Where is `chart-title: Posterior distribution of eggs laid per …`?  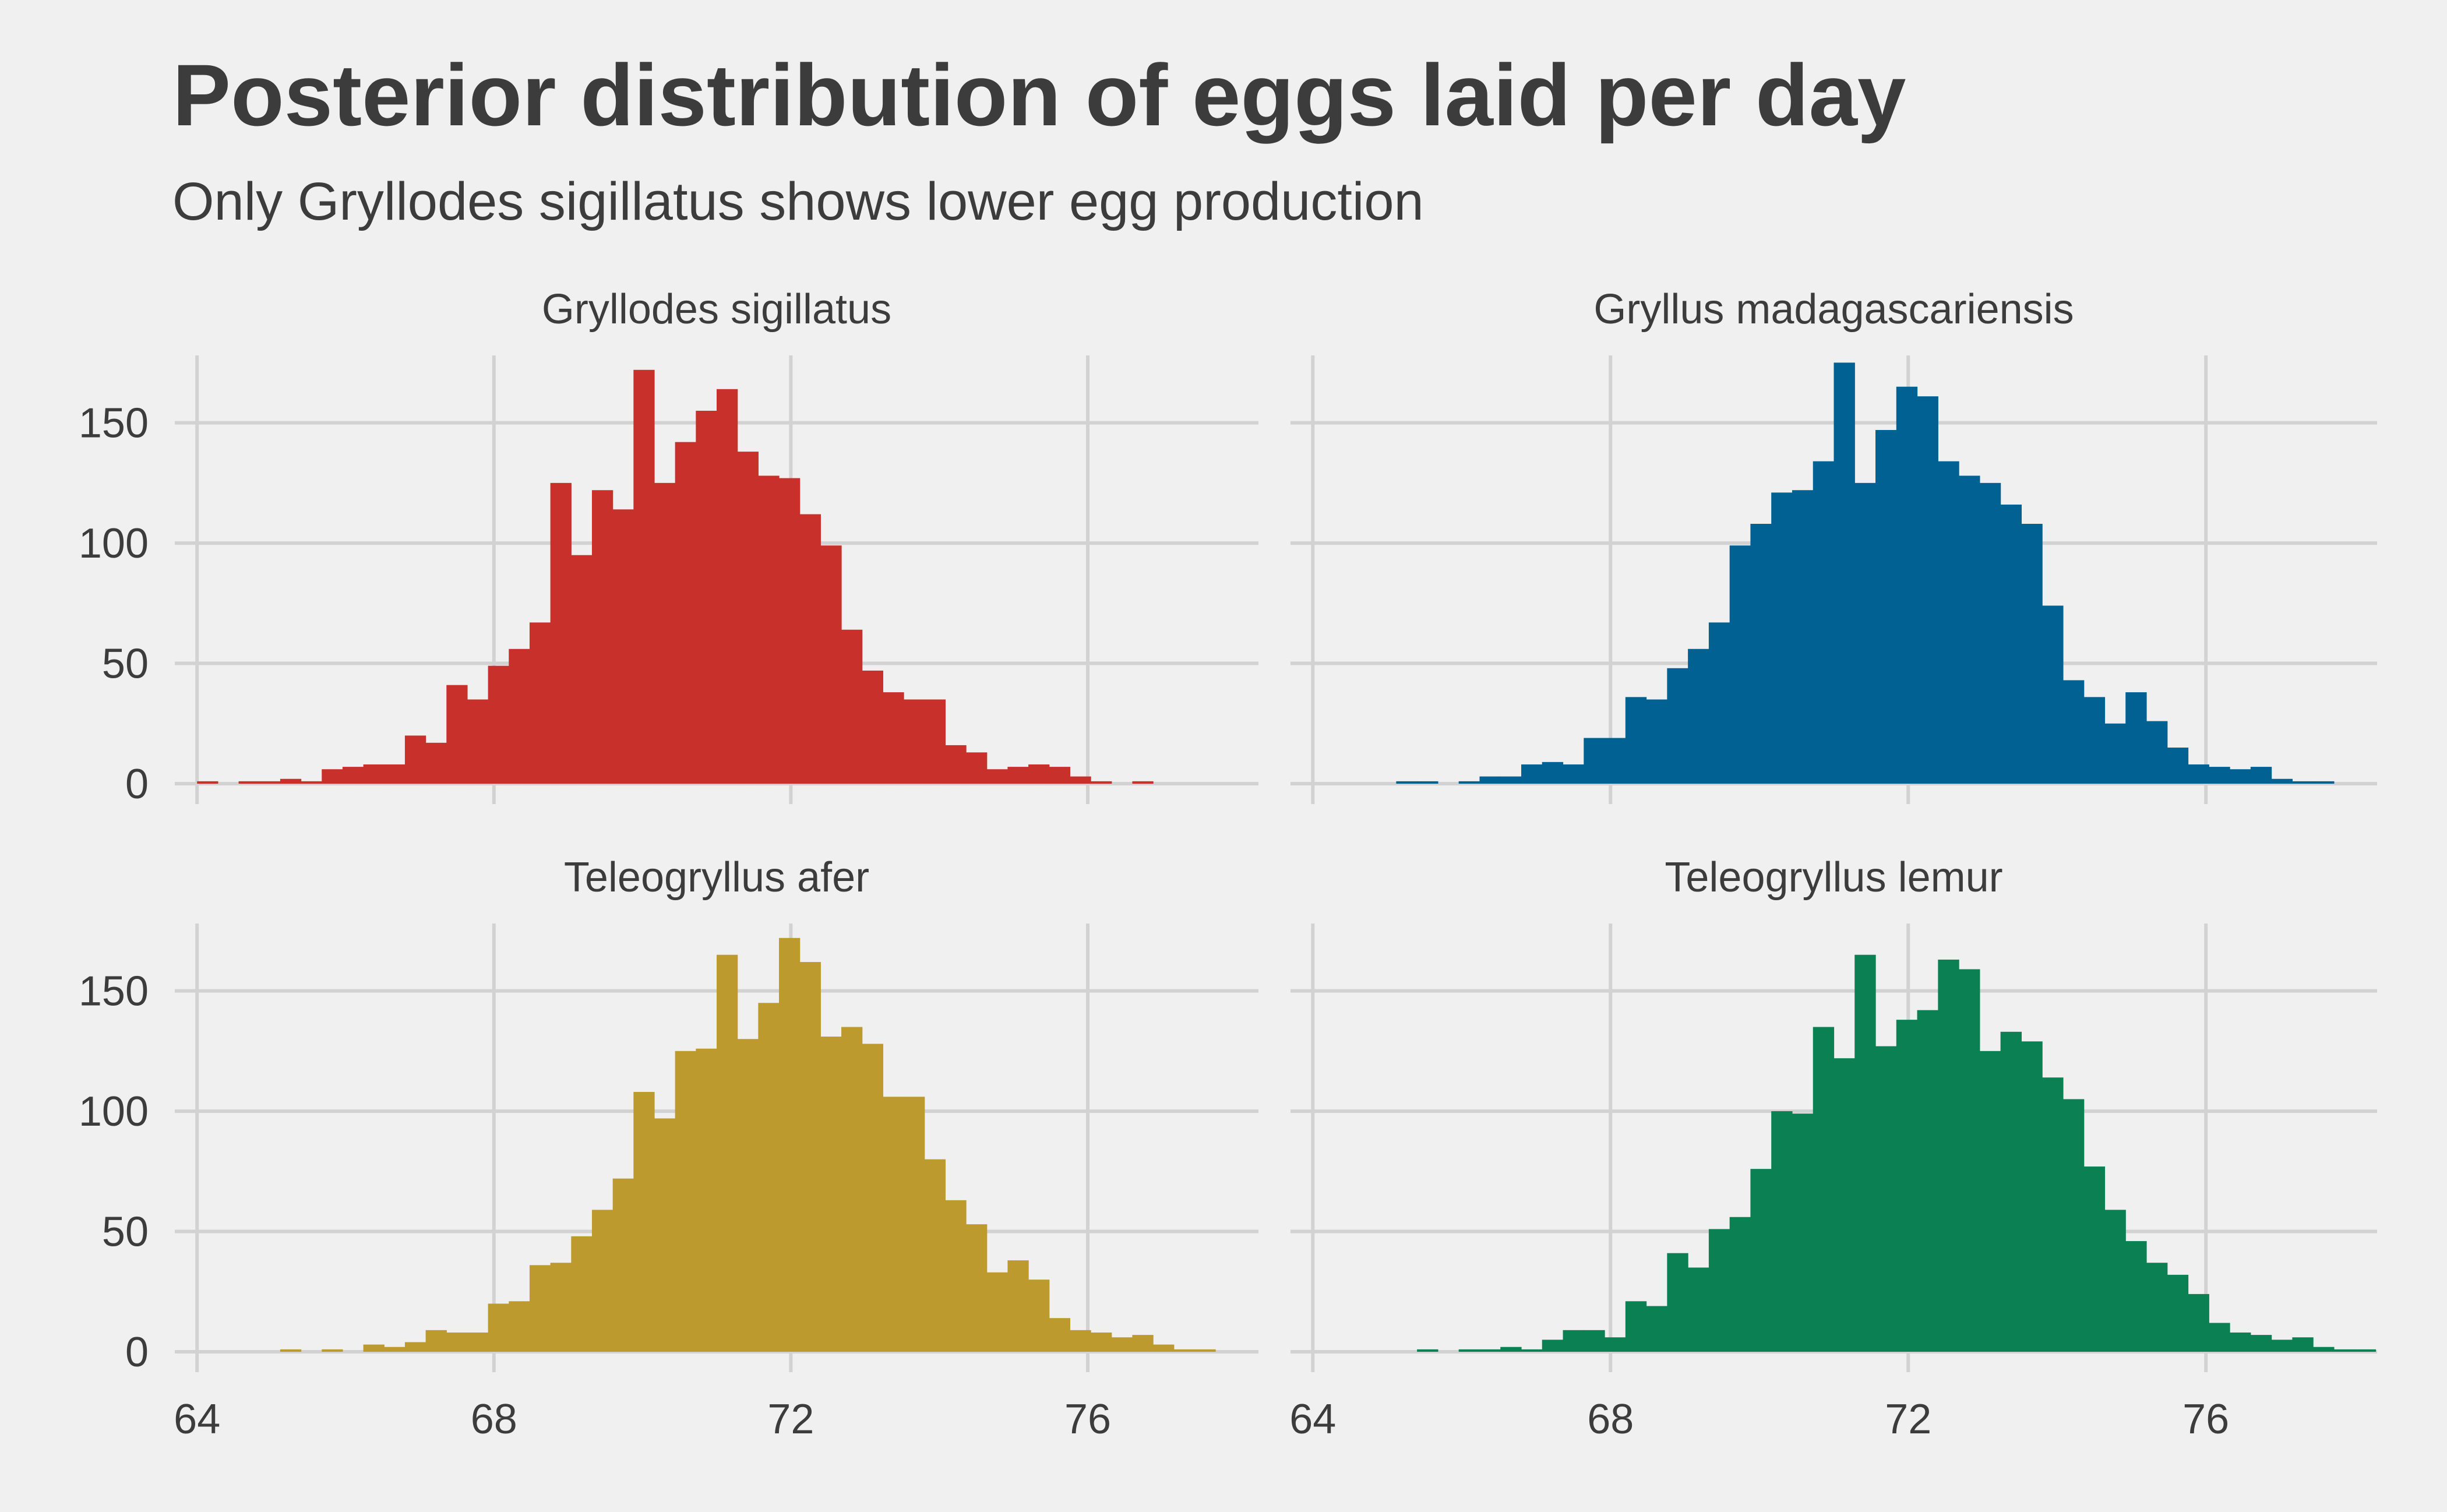 chart-title: Posterior distribution of eggs laid per … is located at coordinates (1039, 95).